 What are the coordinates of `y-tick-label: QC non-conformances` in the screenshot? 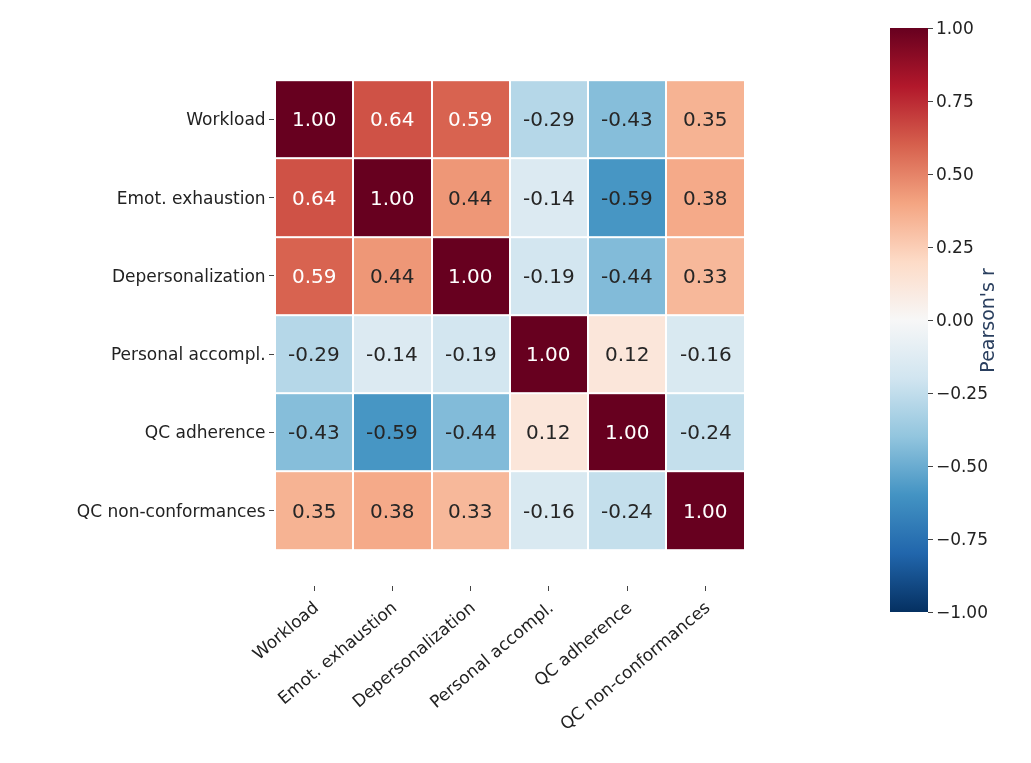 It's located at (171, 510).